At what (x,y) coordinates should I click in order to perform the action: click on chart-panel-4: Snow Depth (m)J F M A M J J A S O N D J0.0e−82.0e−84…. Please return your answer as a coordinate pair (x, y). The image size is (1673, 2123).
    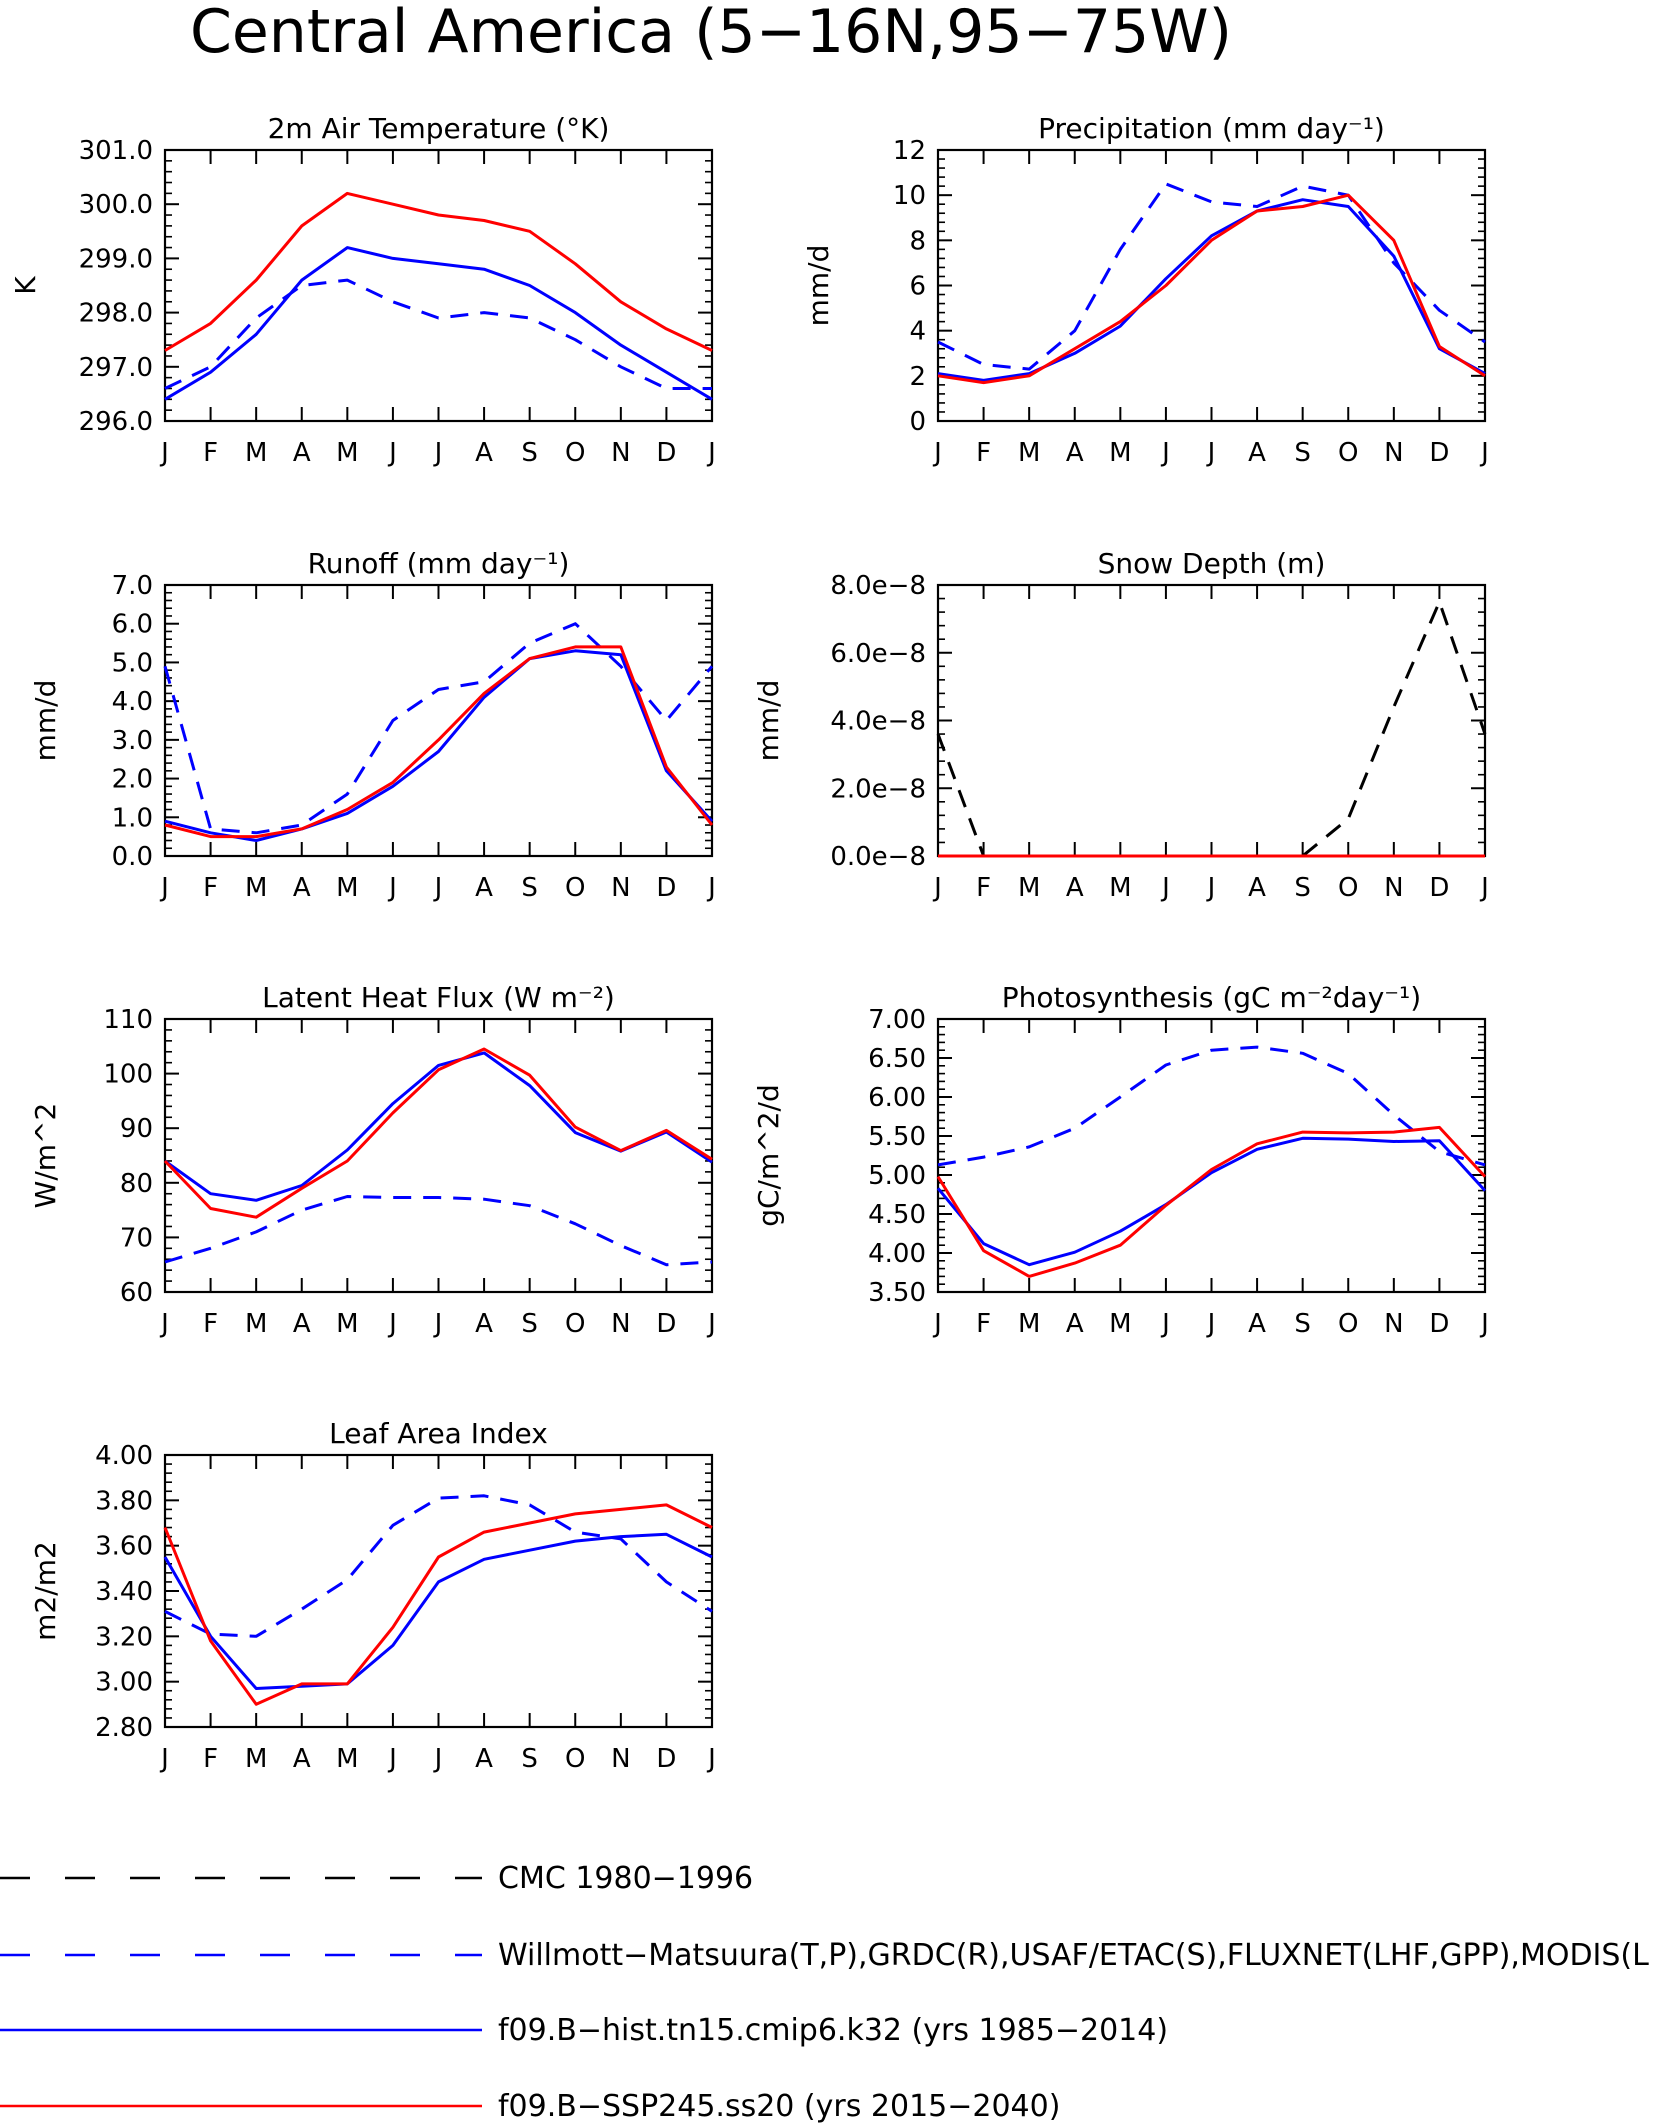
    Looking at the image, I should click on (1120, 725).